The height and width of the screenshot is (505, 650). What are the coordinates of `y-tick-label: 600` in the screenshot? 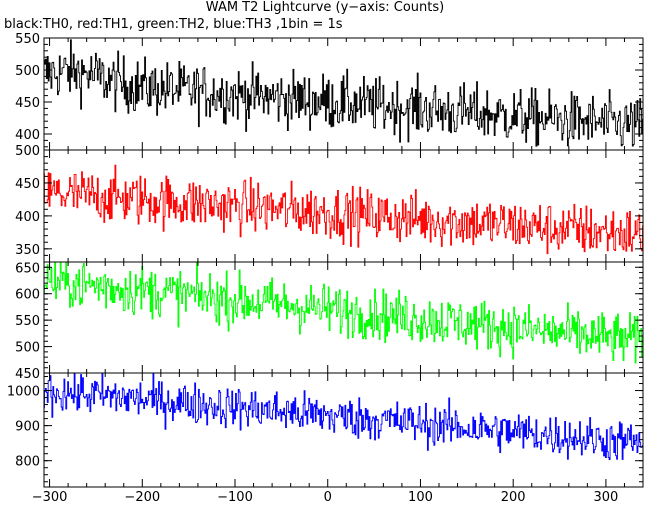 It's located at (27, 295).